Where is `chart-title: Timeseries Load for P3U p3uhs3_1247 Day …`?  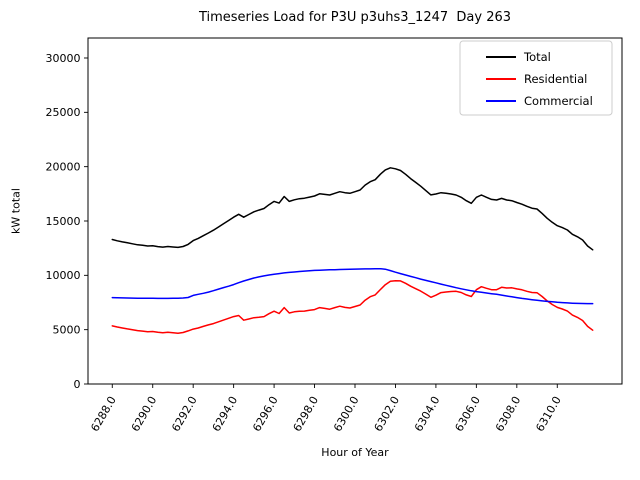
chart-title: Timeseries Load for P3U p3uhs3_1247 Day … is located at coordinates (355, 17).